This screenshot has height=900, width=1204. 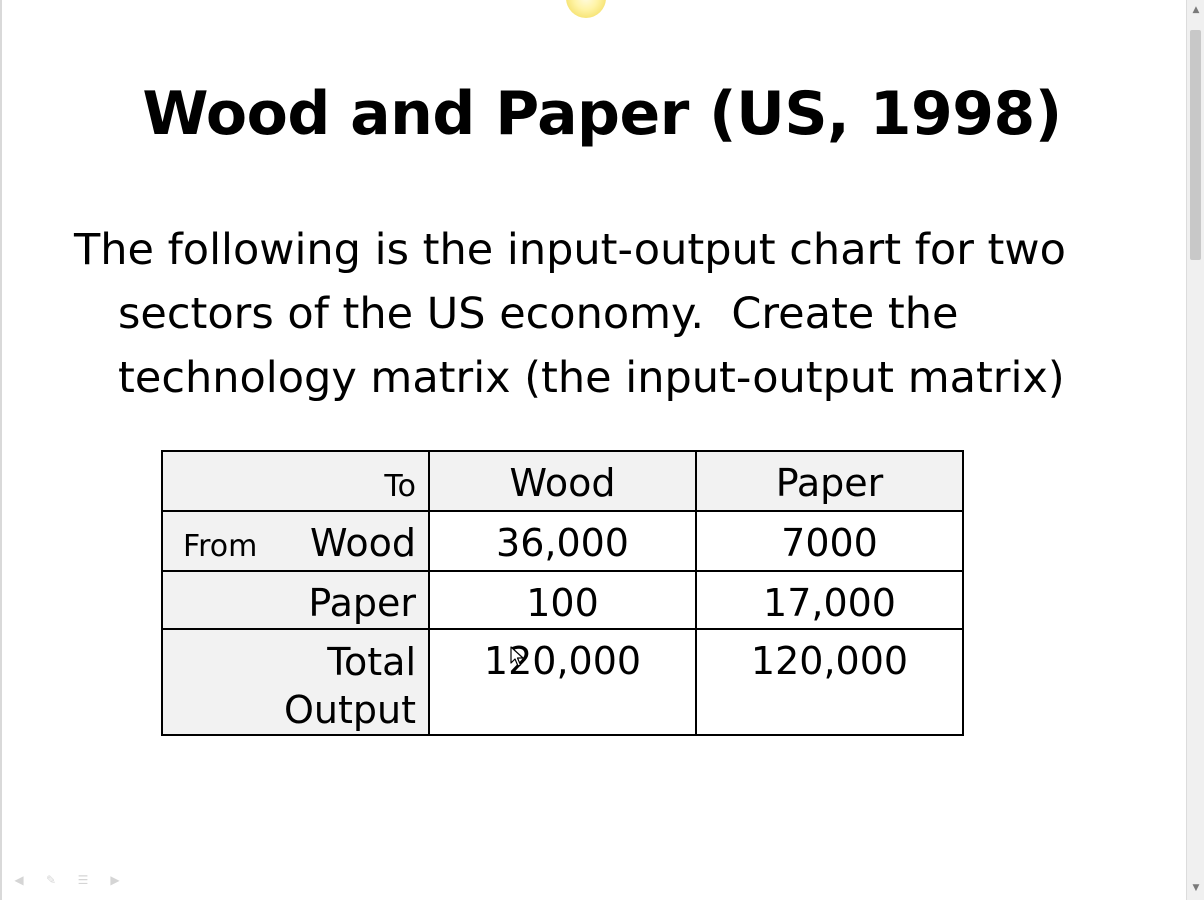 I want to click on total-label: Total, so click(x=371, y=662).